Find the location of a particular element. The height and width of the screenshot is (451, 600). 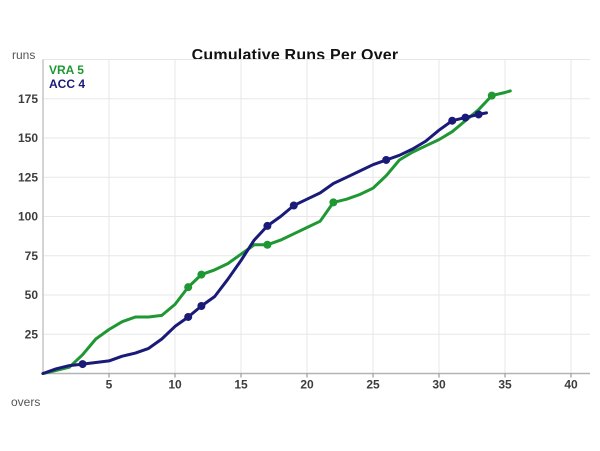

y-tick-label: 150 is located at coordinates (28, 138).